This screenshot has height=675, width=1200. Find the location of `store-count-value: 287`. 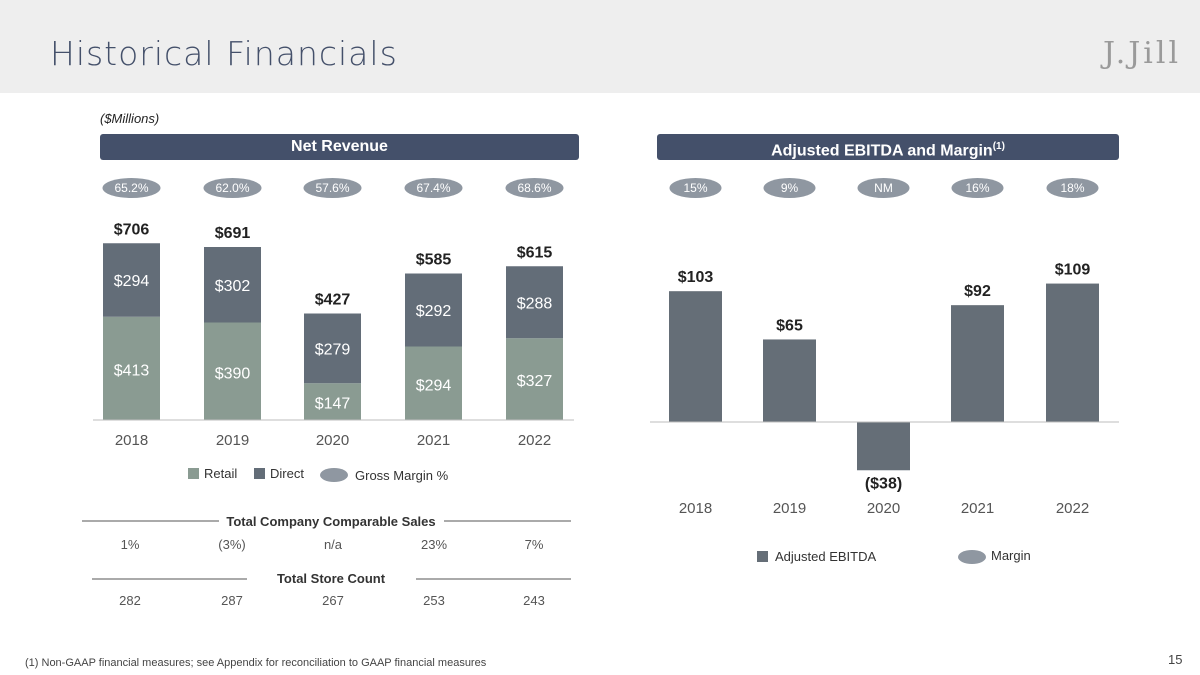

store-count-value: 287 is located at coordinates (232, 600).